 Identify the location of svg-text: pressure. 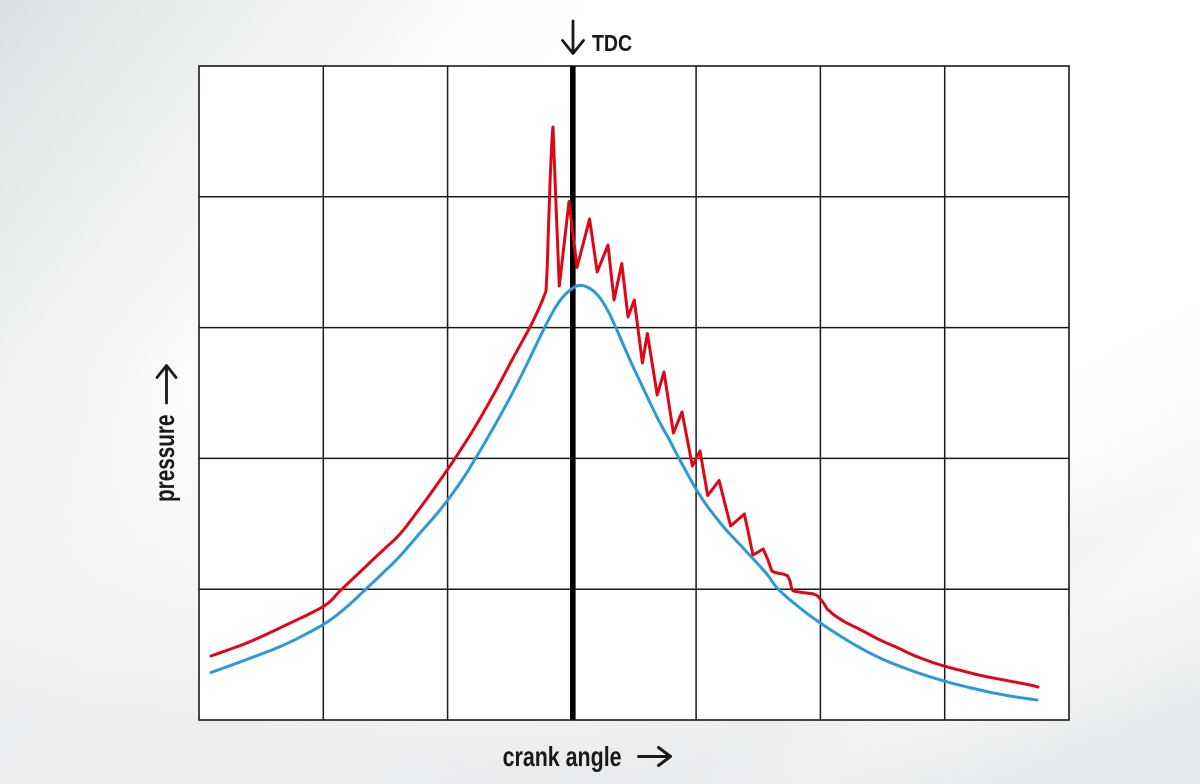
(165, 458).